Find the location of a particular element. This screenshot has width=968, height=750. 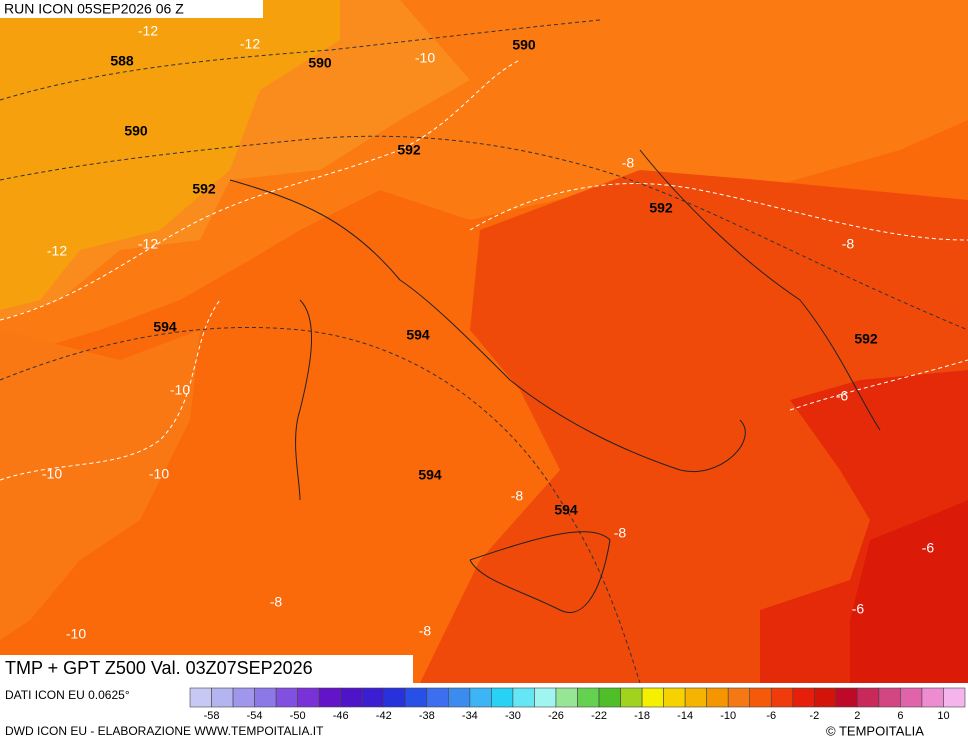

colorbar-tick-label: -14 is located at coordinates (685, 716).